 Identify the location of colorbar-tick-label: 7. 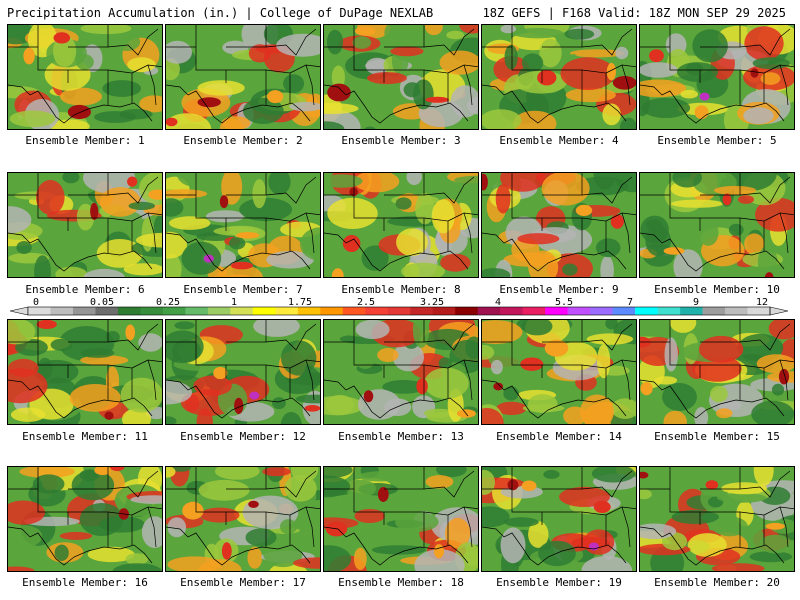
(630, 302).